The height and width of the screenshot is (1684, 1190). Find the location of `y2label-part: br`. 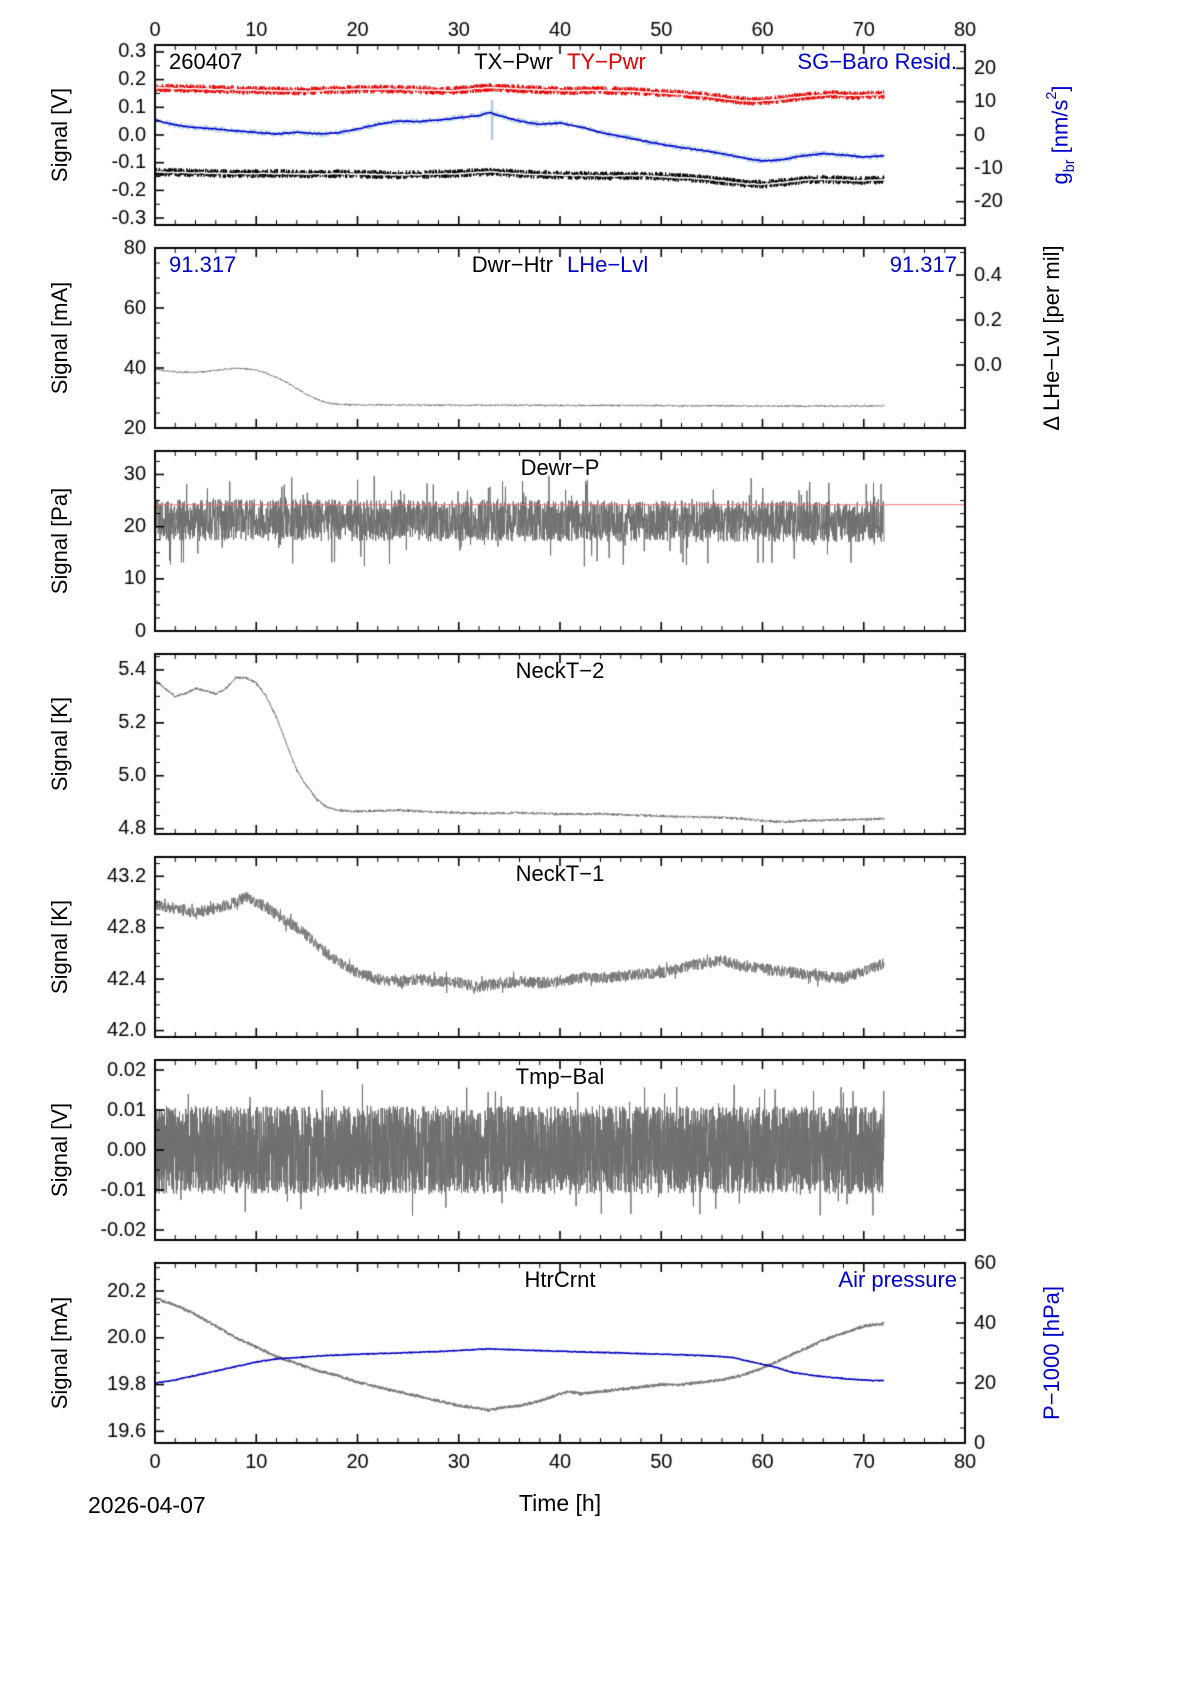

y2label-part: br is located at coordinates (1069, 166).